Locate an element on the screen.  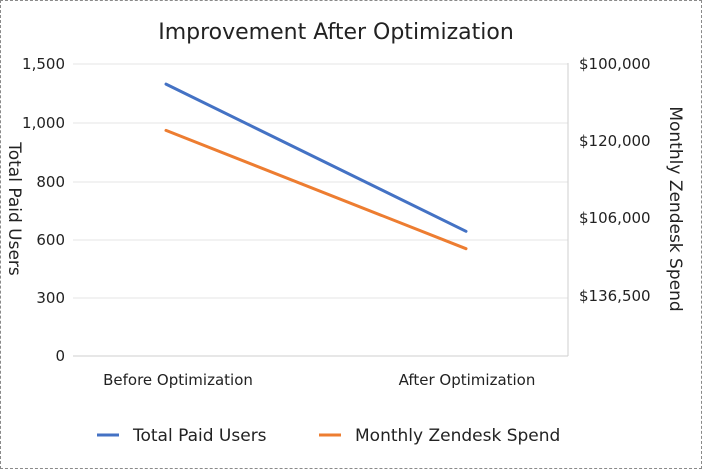
secondary-y-axis-ticks: $100,000 $120,000 $106,000 $136,500 is located at coordinates (615, 180).